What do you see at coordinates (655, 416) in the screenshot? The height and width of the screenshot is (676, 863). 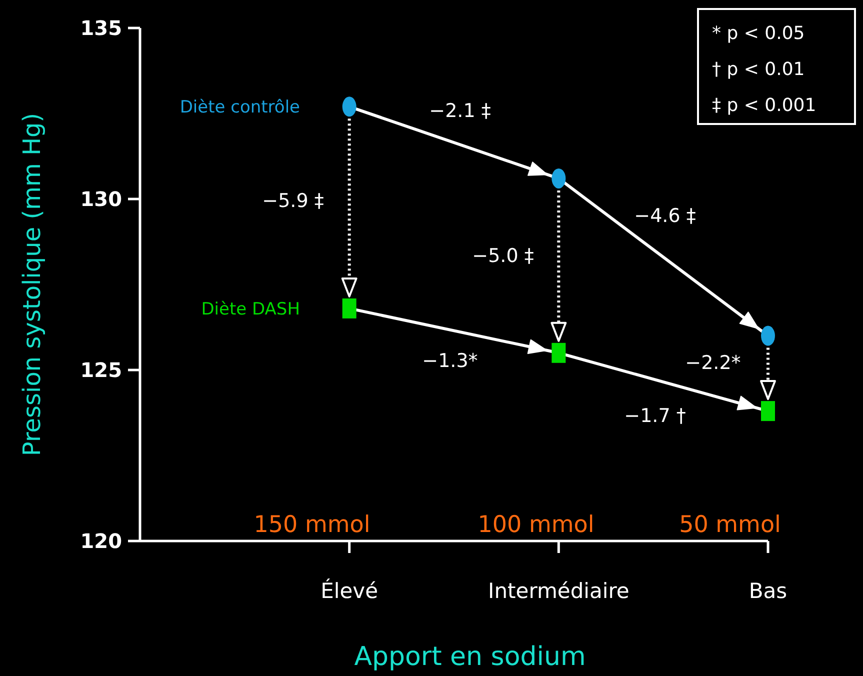 I see `annotation: −1.7 †` at bounding box center [655, 416].